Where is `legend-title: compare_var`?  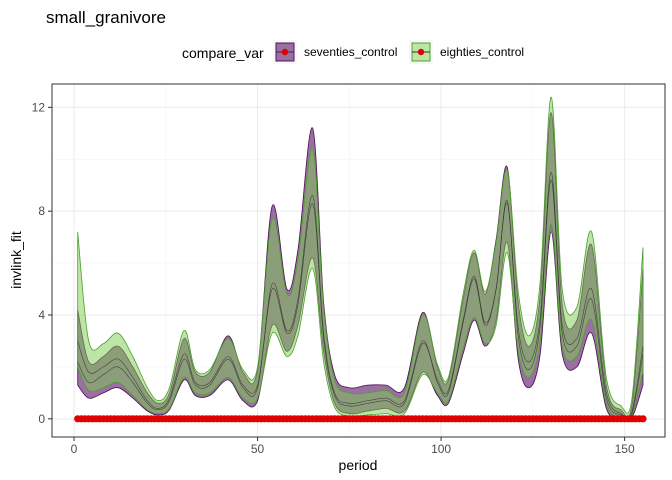
legend-title: compare_var is located at coordinates (223, 53).